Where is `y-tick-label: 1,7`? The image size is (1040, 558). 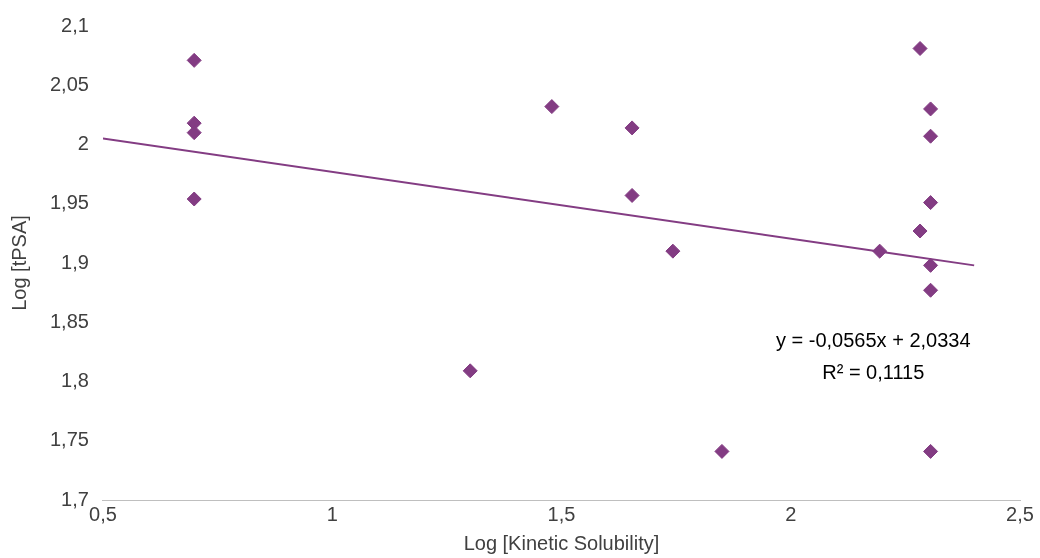 y-tick-label: 1,7 is located at coordinates (75, 498).